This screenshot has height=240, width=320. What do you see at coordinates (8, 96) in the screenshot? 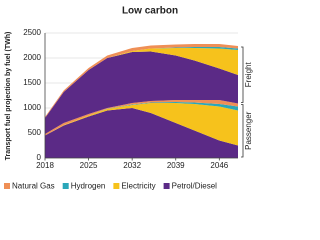
I see `y-axis-label: Transport fuel projection by fuel (TWh)` at bounding box center [8, 96].